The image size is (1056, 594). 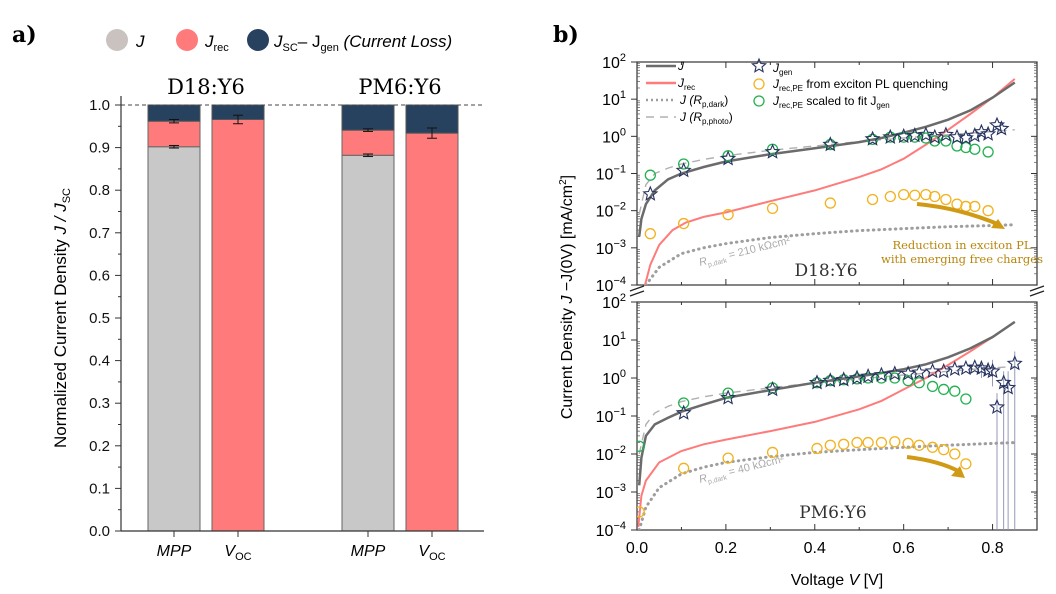 What do you see at coordinates (681, 66) in the screenshot?
I see `legend-label-j-b: J` at bounding box center [681, 66].